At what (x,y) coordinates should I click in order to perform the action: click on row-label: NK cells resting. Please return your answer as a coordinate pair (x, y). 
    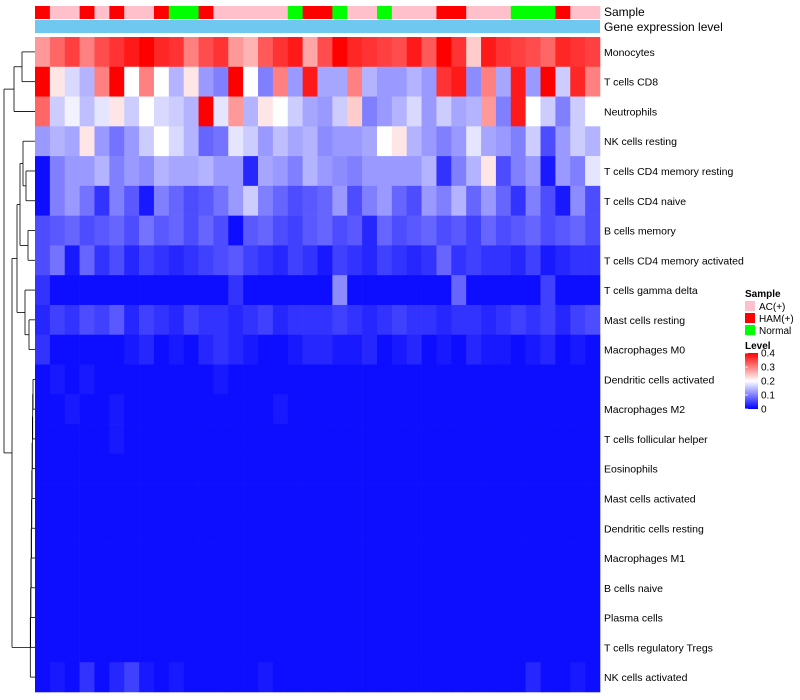
    Looking at the image, I should click on (640, 142).